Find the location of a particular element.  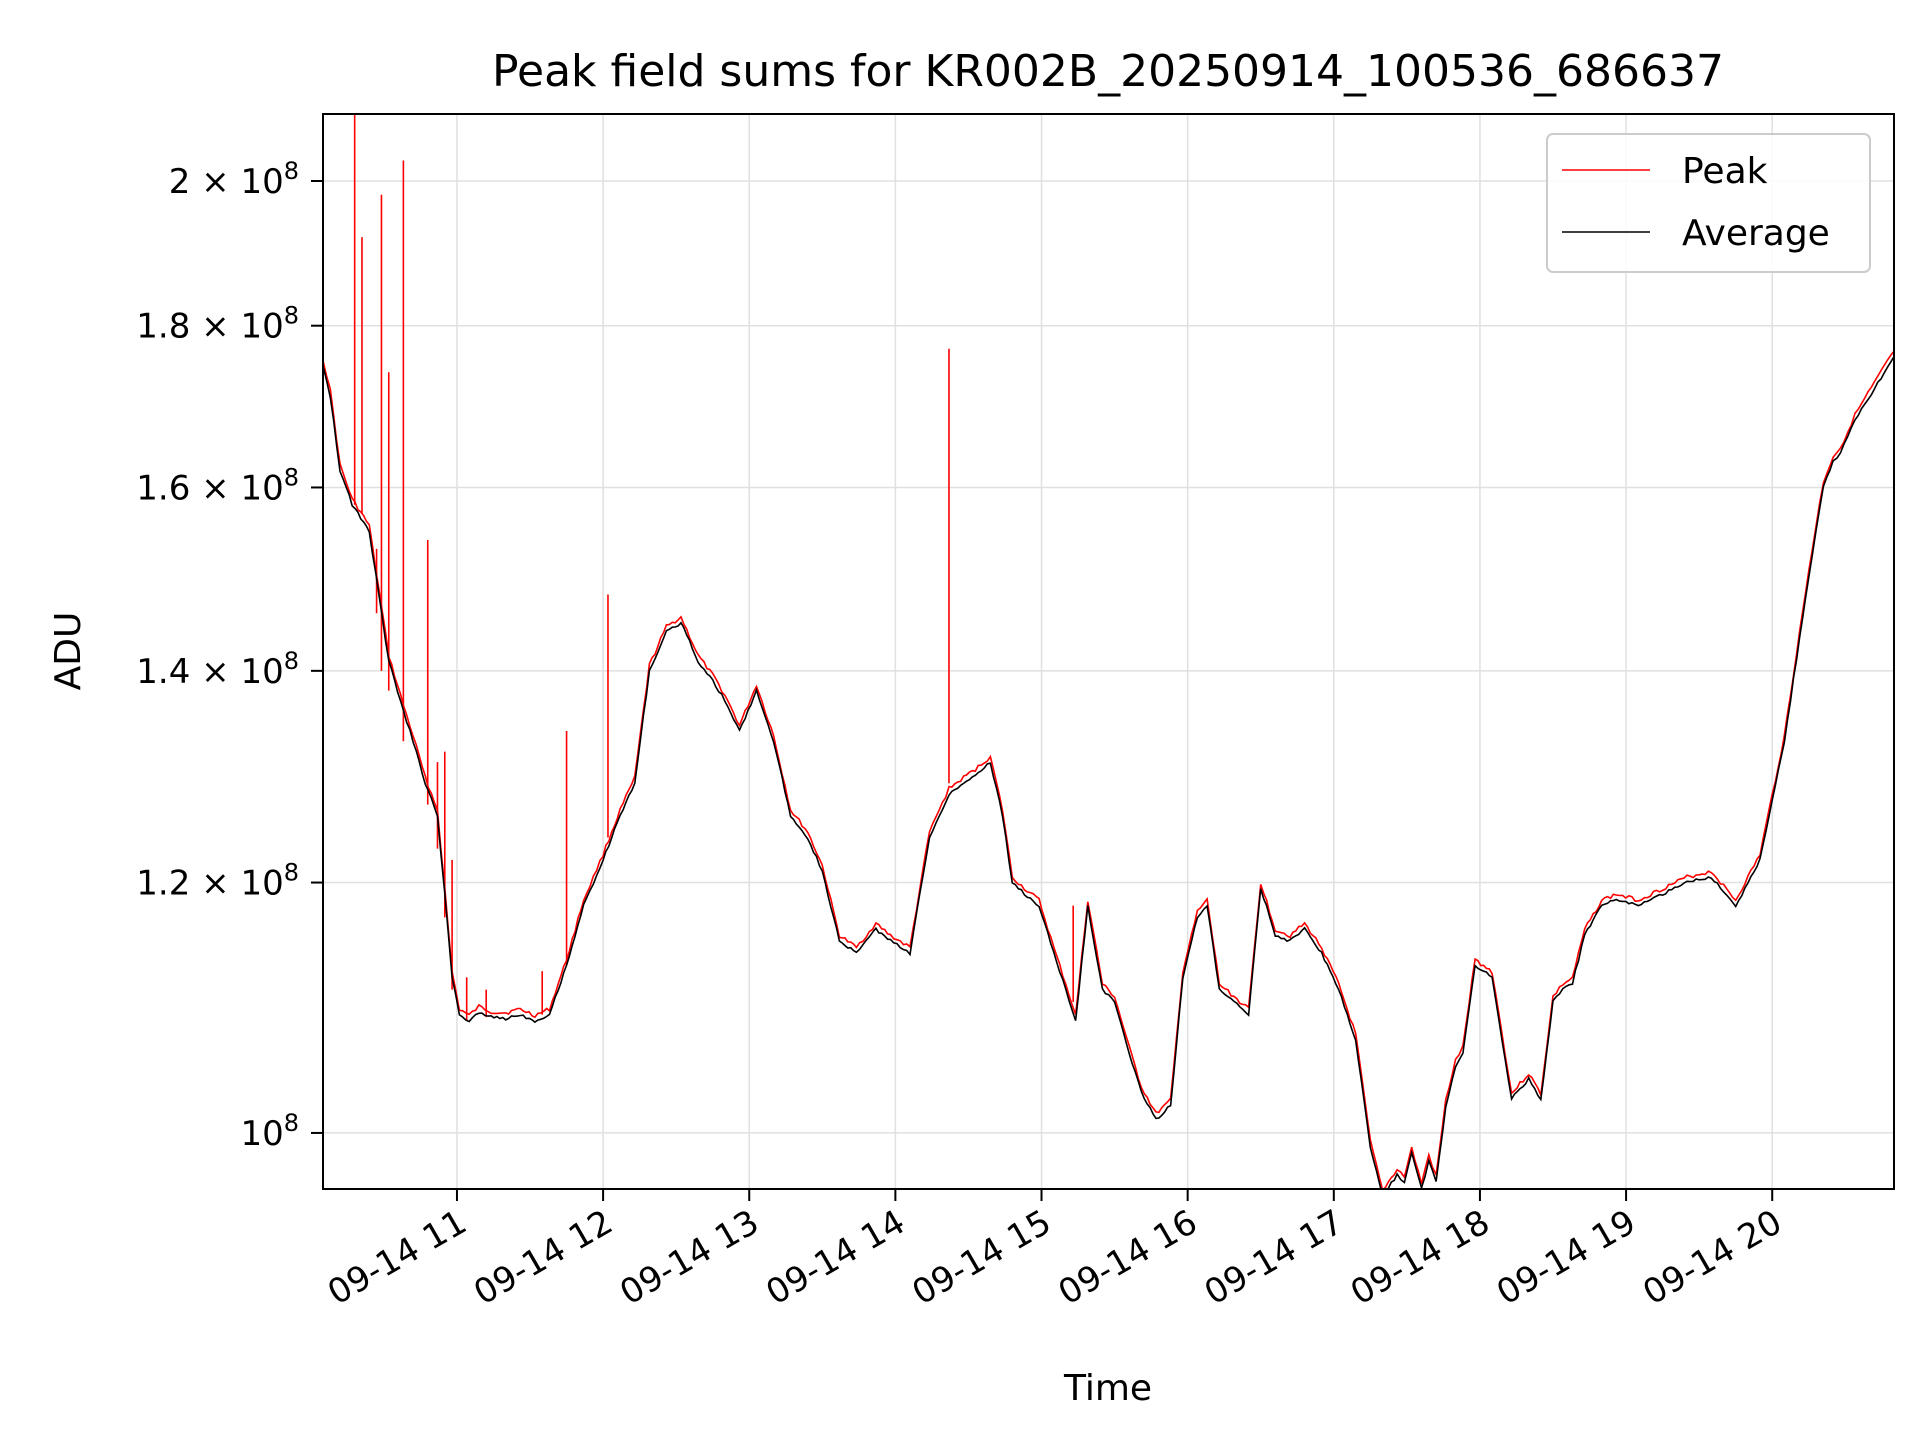

y-tick-label: 1.4 × 108 is located at coordinates (217, 669).